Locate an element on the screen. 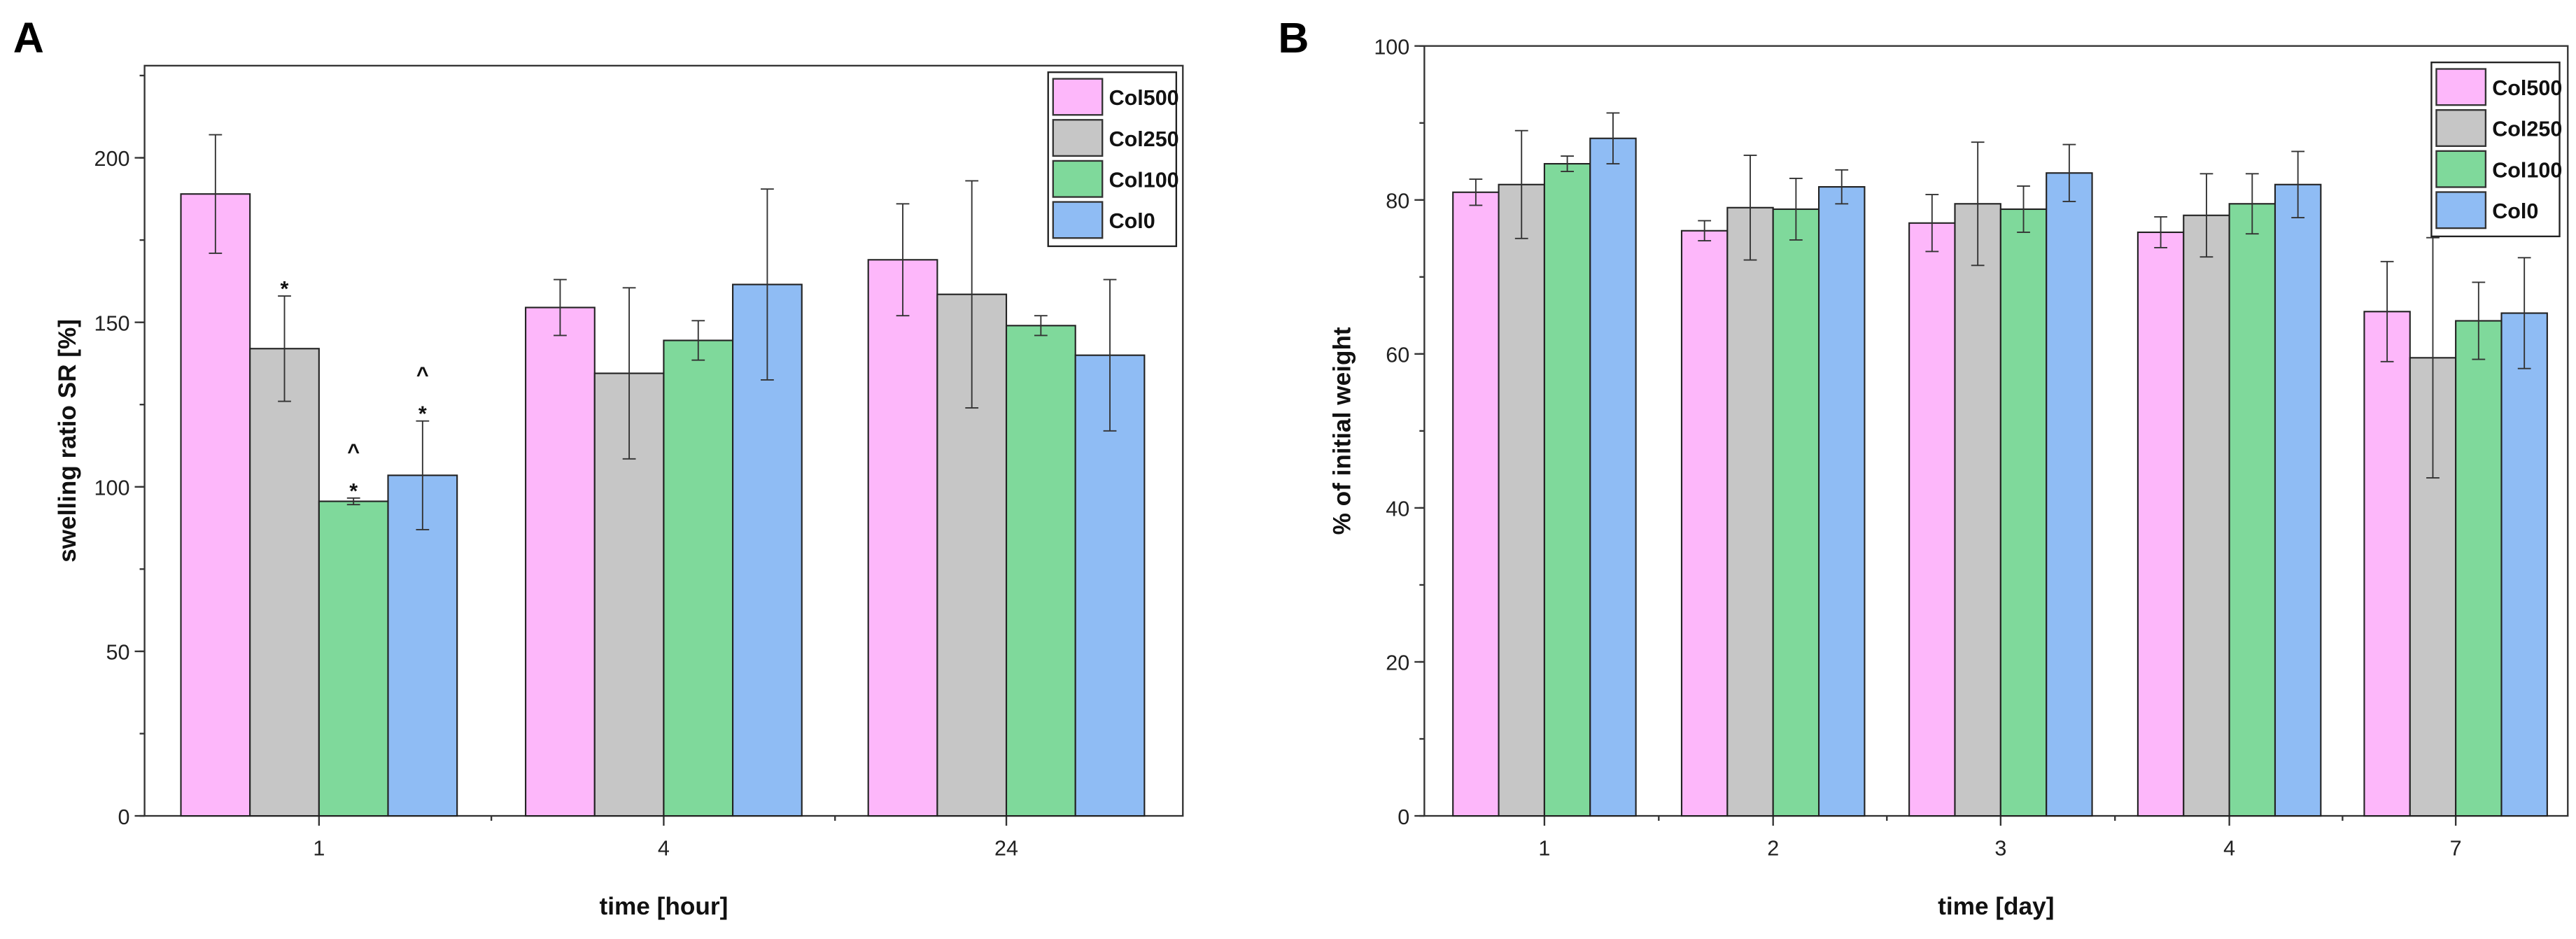  y-tick-label: 80 is located at coordinates (1397, 201).